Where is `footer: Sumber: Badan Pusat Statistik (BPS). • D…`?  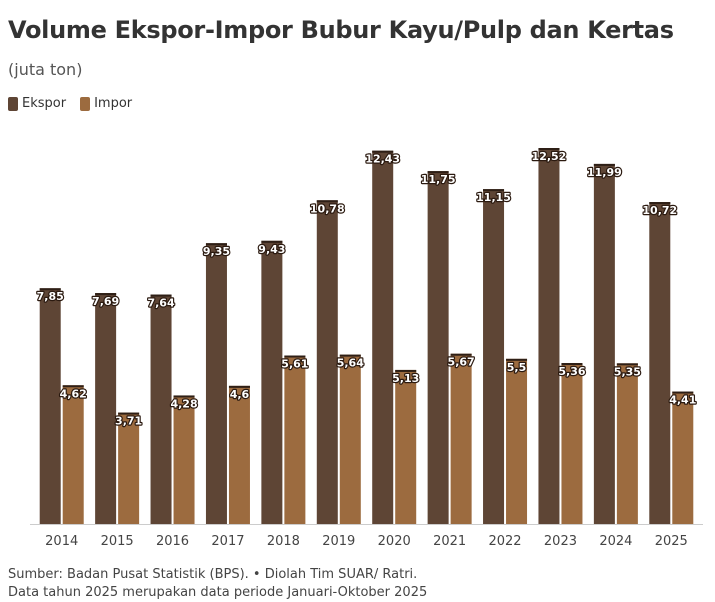
footer: Sumber: Badan Pusat Statistik (BPS). • D… is located at coordinates (217, 584).